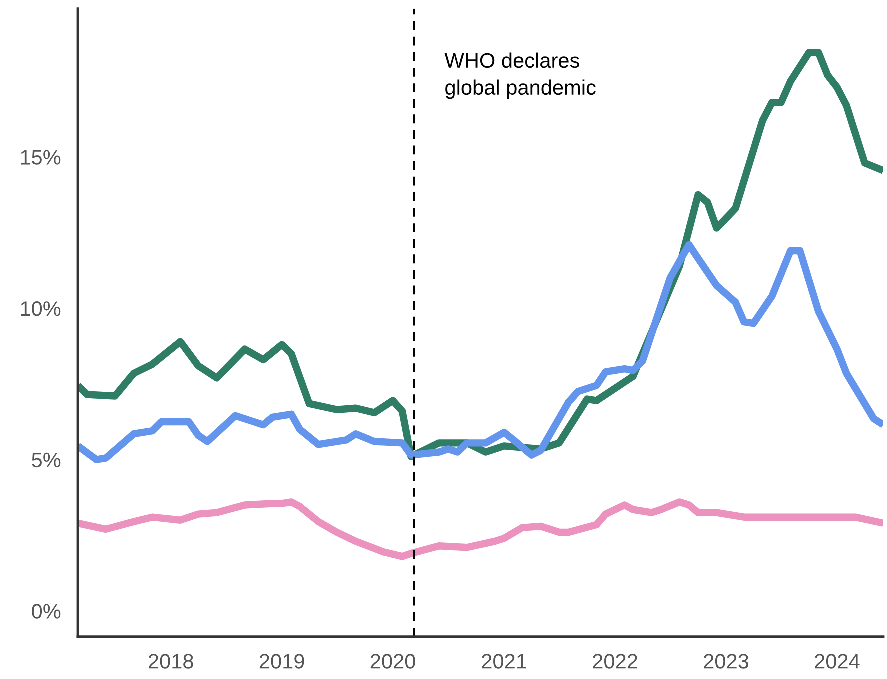  Describe the element at coordinates (504, 661) in the screenshot. I see `x-tick-label: 2021` at that location.